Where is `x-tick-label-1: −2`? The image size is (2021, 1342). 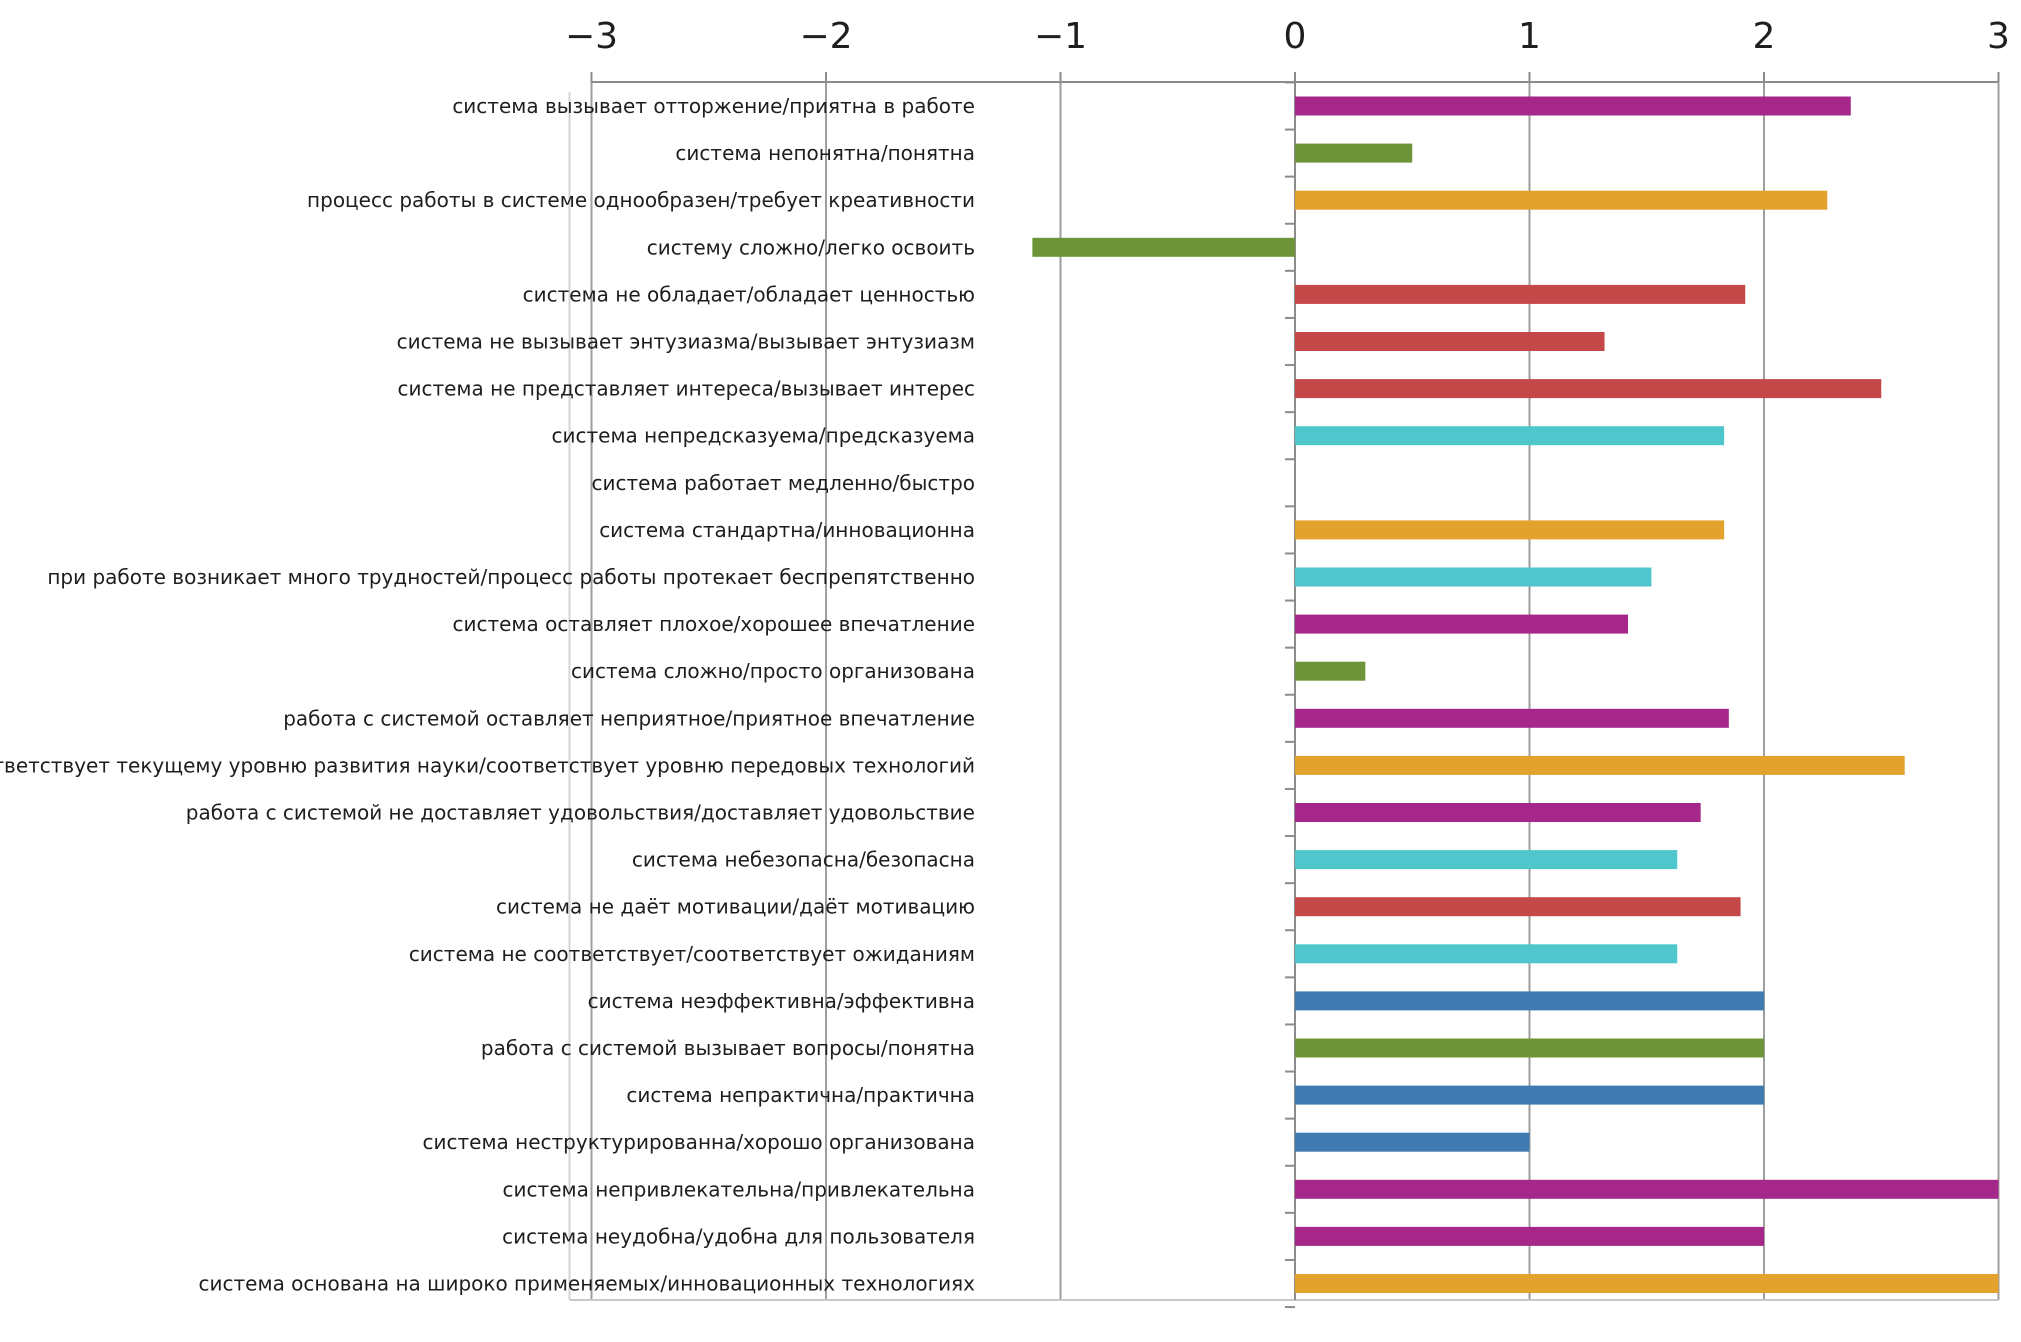
x-tick-label-1: −2 is located at coordinates (825, 36).